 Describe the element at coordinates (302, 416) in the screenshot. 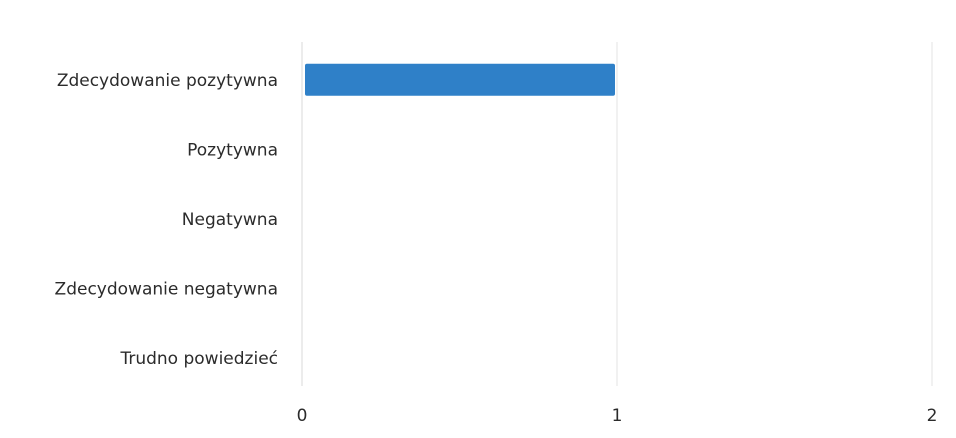

I see `x-tick-label: 0` at that location.